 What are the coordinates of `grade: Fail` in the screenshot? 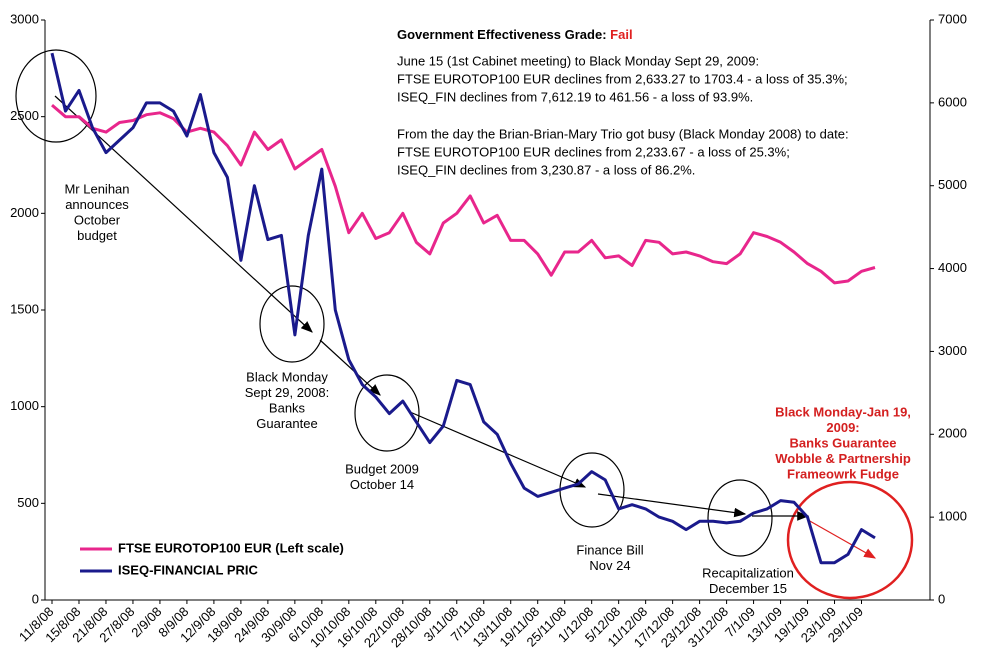 It's located at (621, 34).